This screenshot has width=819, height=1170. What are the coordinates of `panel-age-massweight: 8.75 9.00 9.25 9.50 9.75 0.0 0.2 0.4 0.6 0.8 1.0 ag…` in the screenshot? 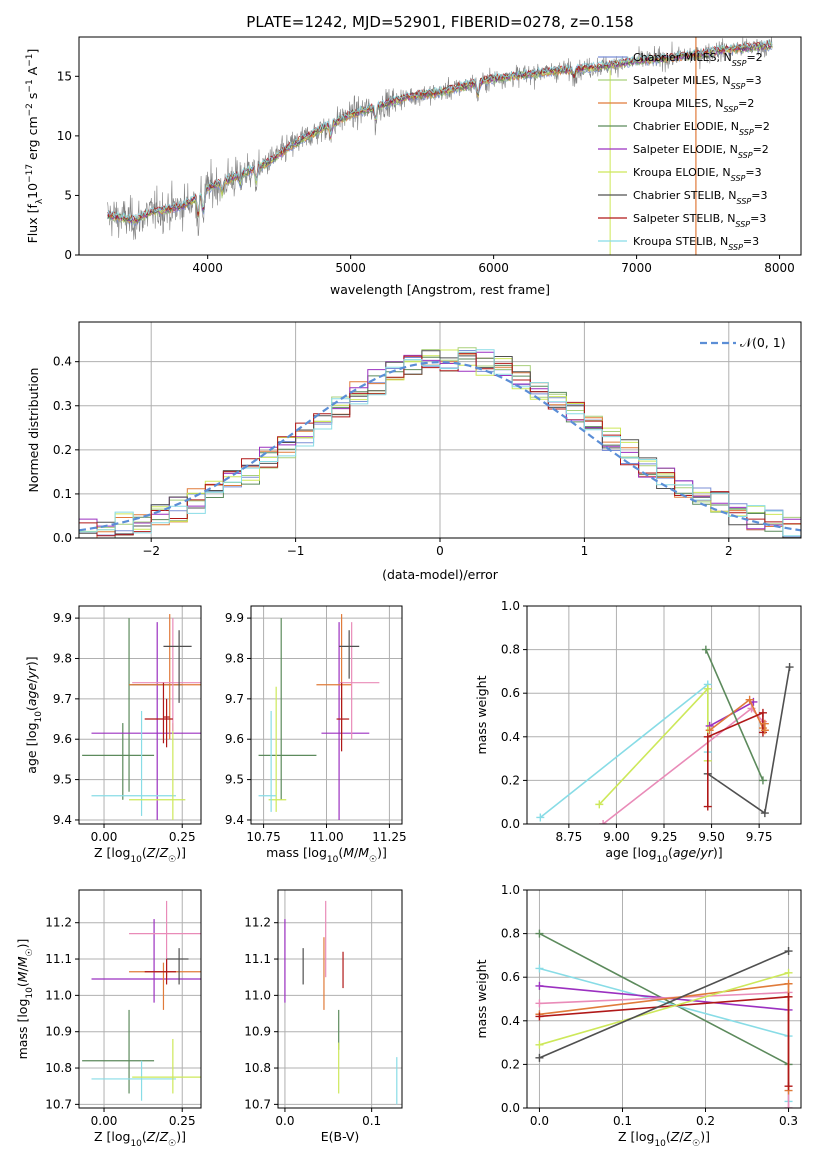 It's located at (638, 732).